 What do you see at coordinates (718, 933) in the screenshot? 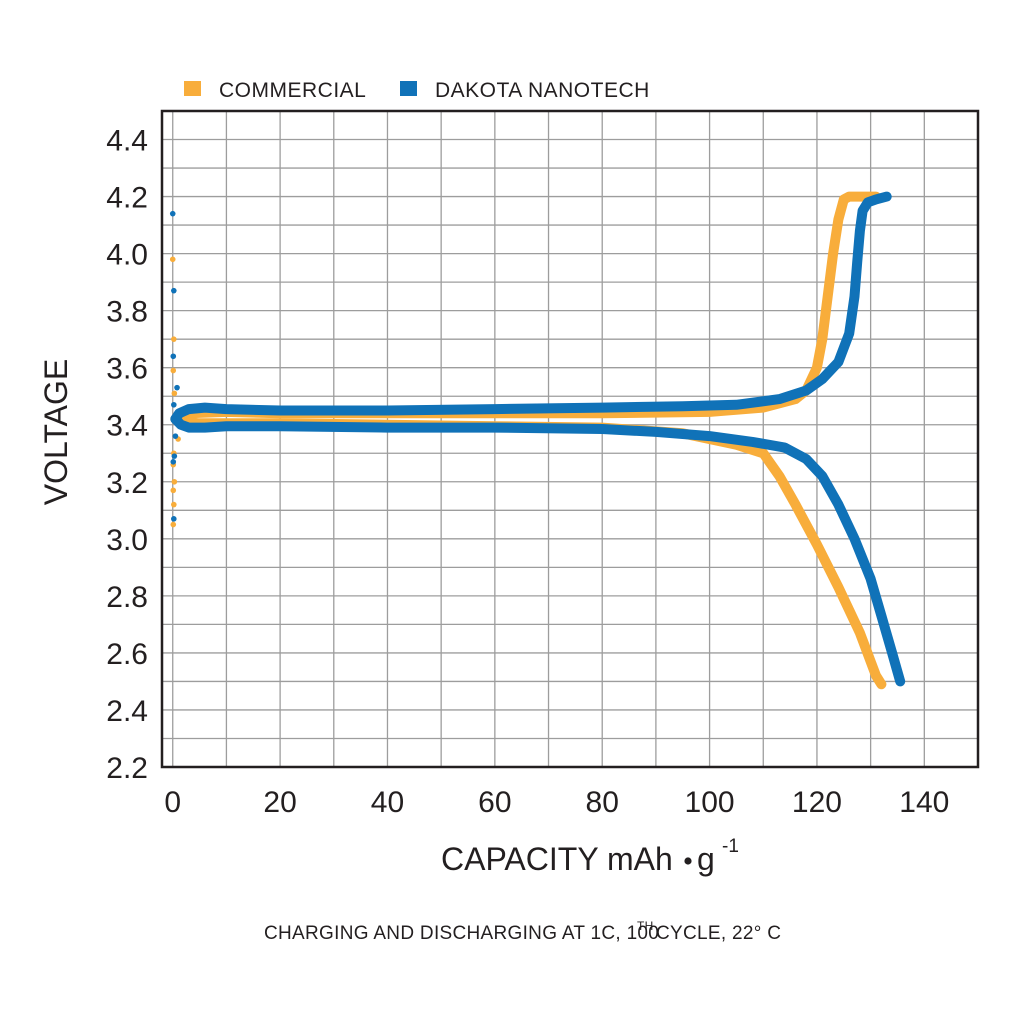
I see `caption-part2: CYCLE, 22° C` at bounding box center [718, 933].